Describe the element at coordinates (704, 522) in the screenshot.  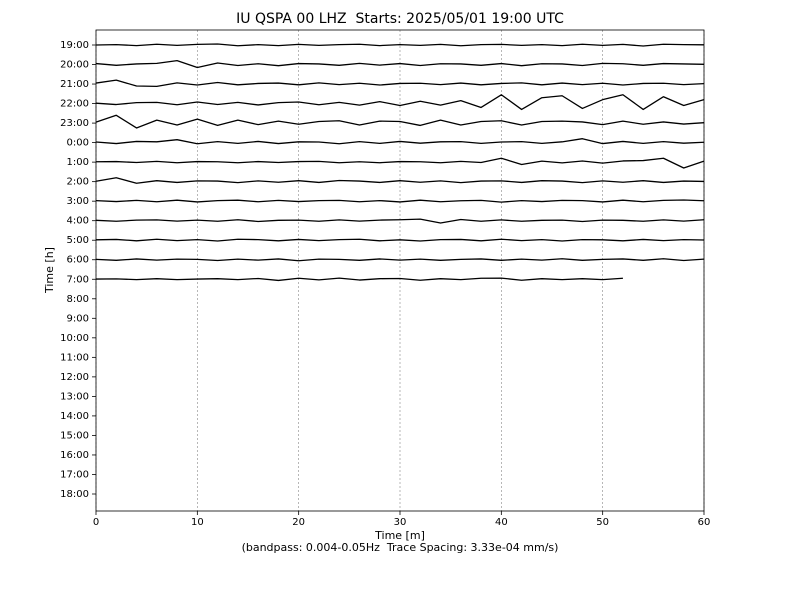
I see `x-tick-label: 60` at that location.